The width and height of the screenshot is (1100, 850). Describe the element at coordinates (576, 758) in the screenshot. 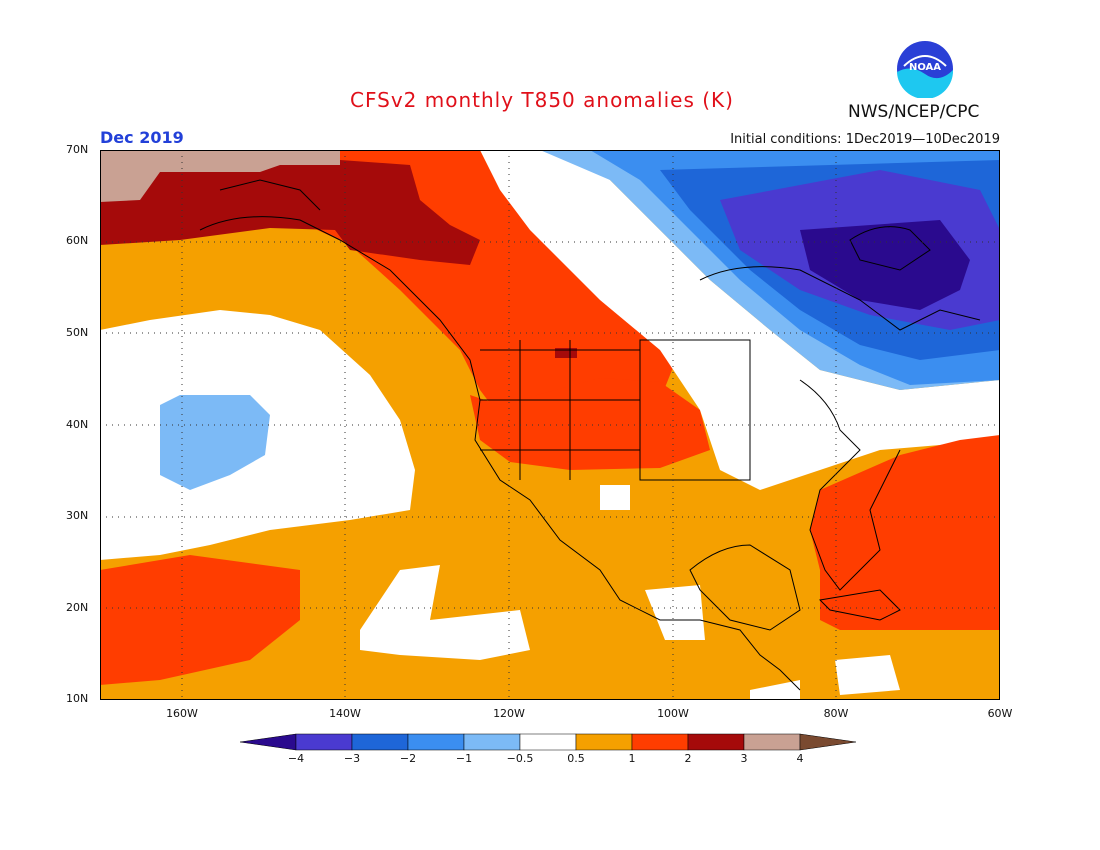

I see `colorbar-tick-label: 0.5` at that location.